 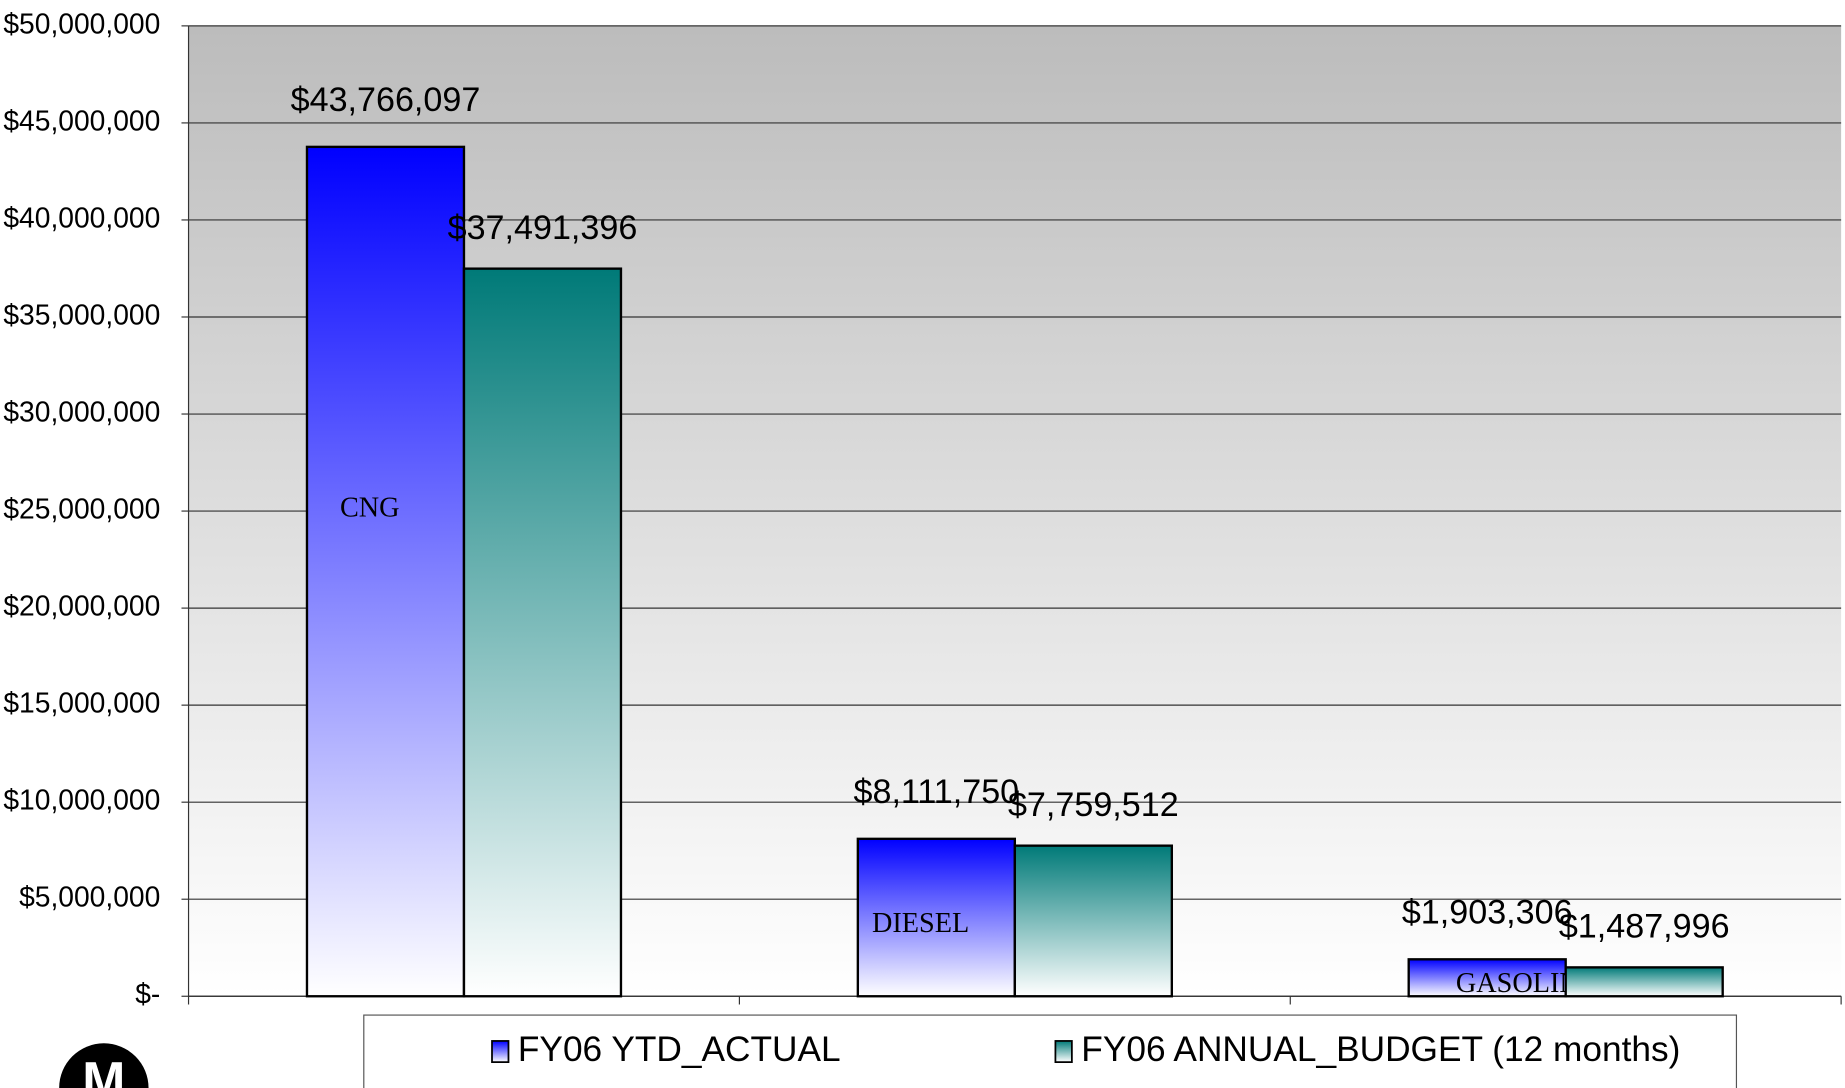 What do you see at coordinates (103, 1069) in the screenshot?
I see `svg-text: M` at bounding box center [103, 1069].